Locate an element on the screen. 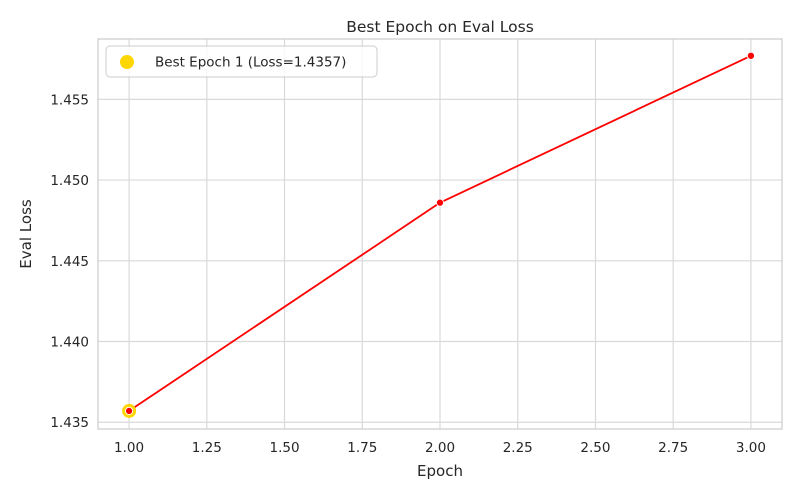  chart-title: Best Epoch on Eval Loss is located at coordinates (440, 27).